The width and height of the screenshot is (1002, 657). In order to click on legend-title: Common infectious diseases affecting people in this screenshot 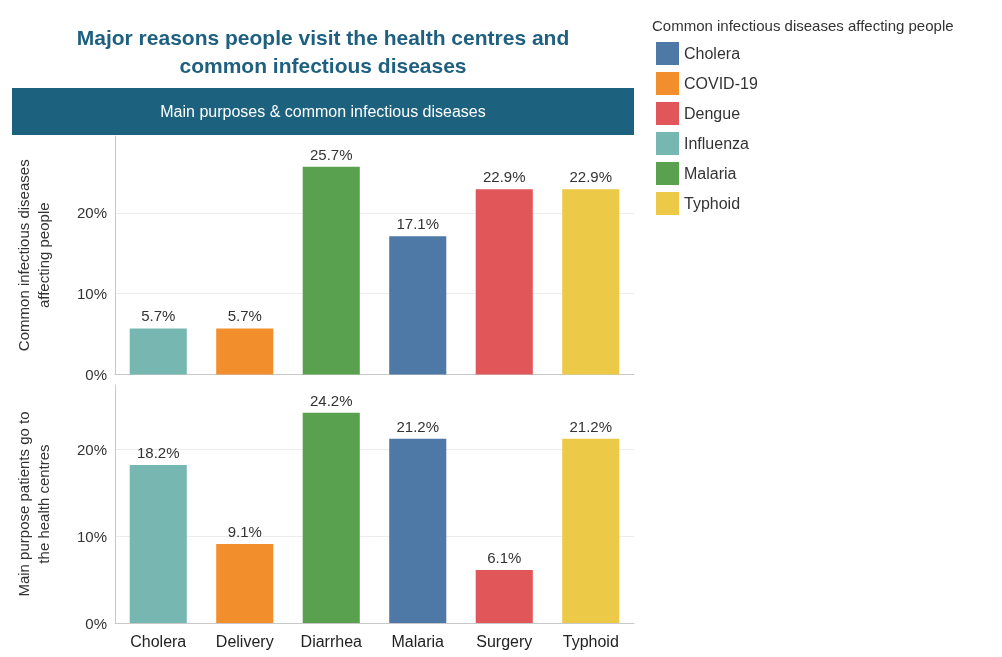, I will do `click(803, 25)`.